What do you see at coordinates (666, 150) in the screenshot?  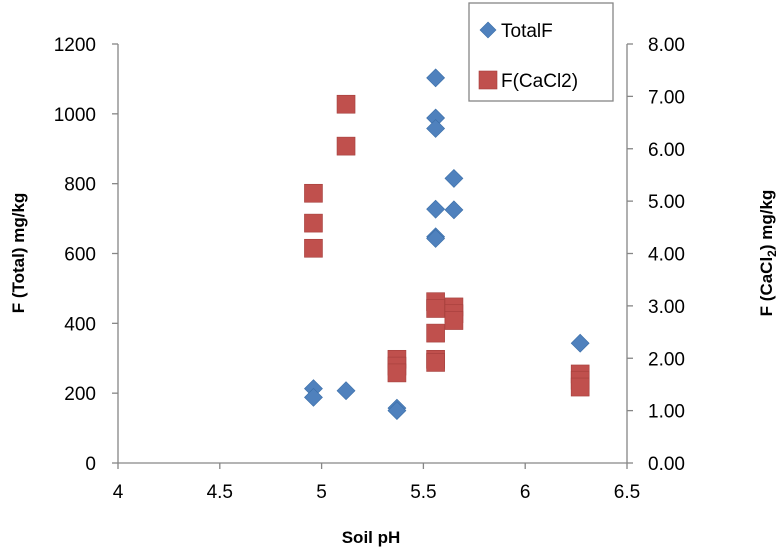 I see `y2-tick-label: 6.00` at bounding box center [666, 150].